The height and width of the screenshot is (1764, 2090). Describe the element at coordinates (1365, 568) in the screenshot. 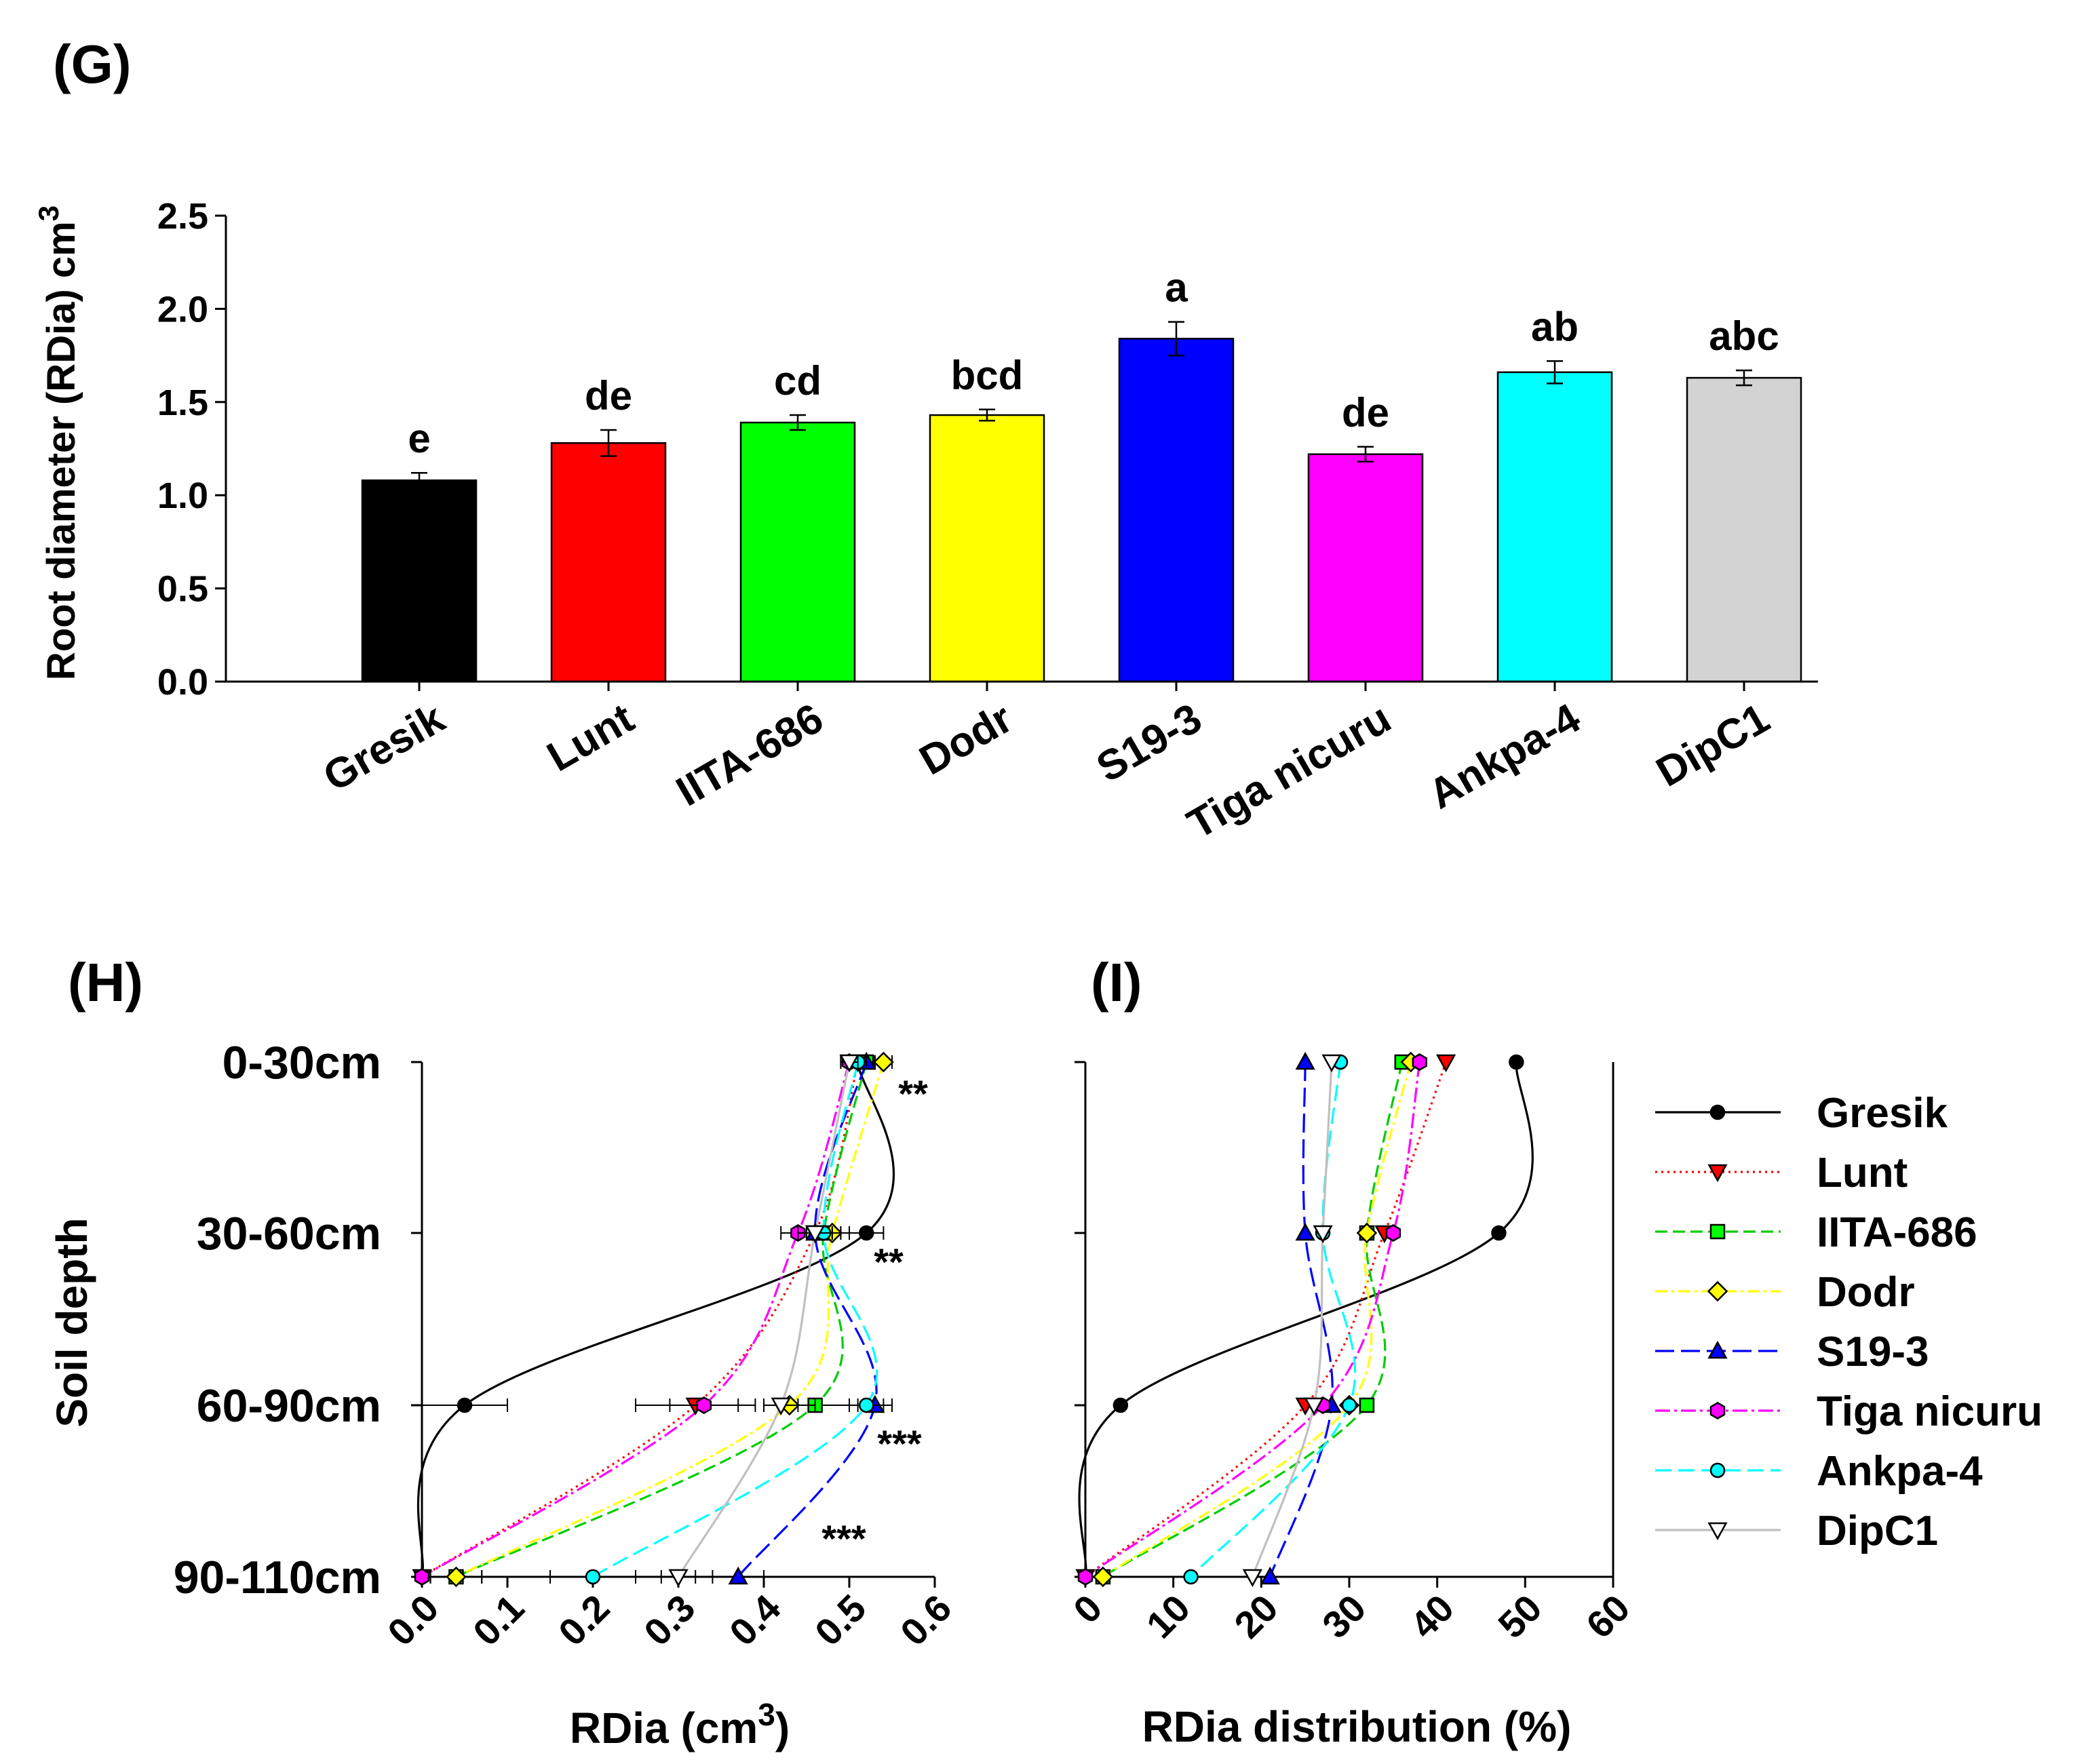

I see `bar-tiga-nicuru` at that location.